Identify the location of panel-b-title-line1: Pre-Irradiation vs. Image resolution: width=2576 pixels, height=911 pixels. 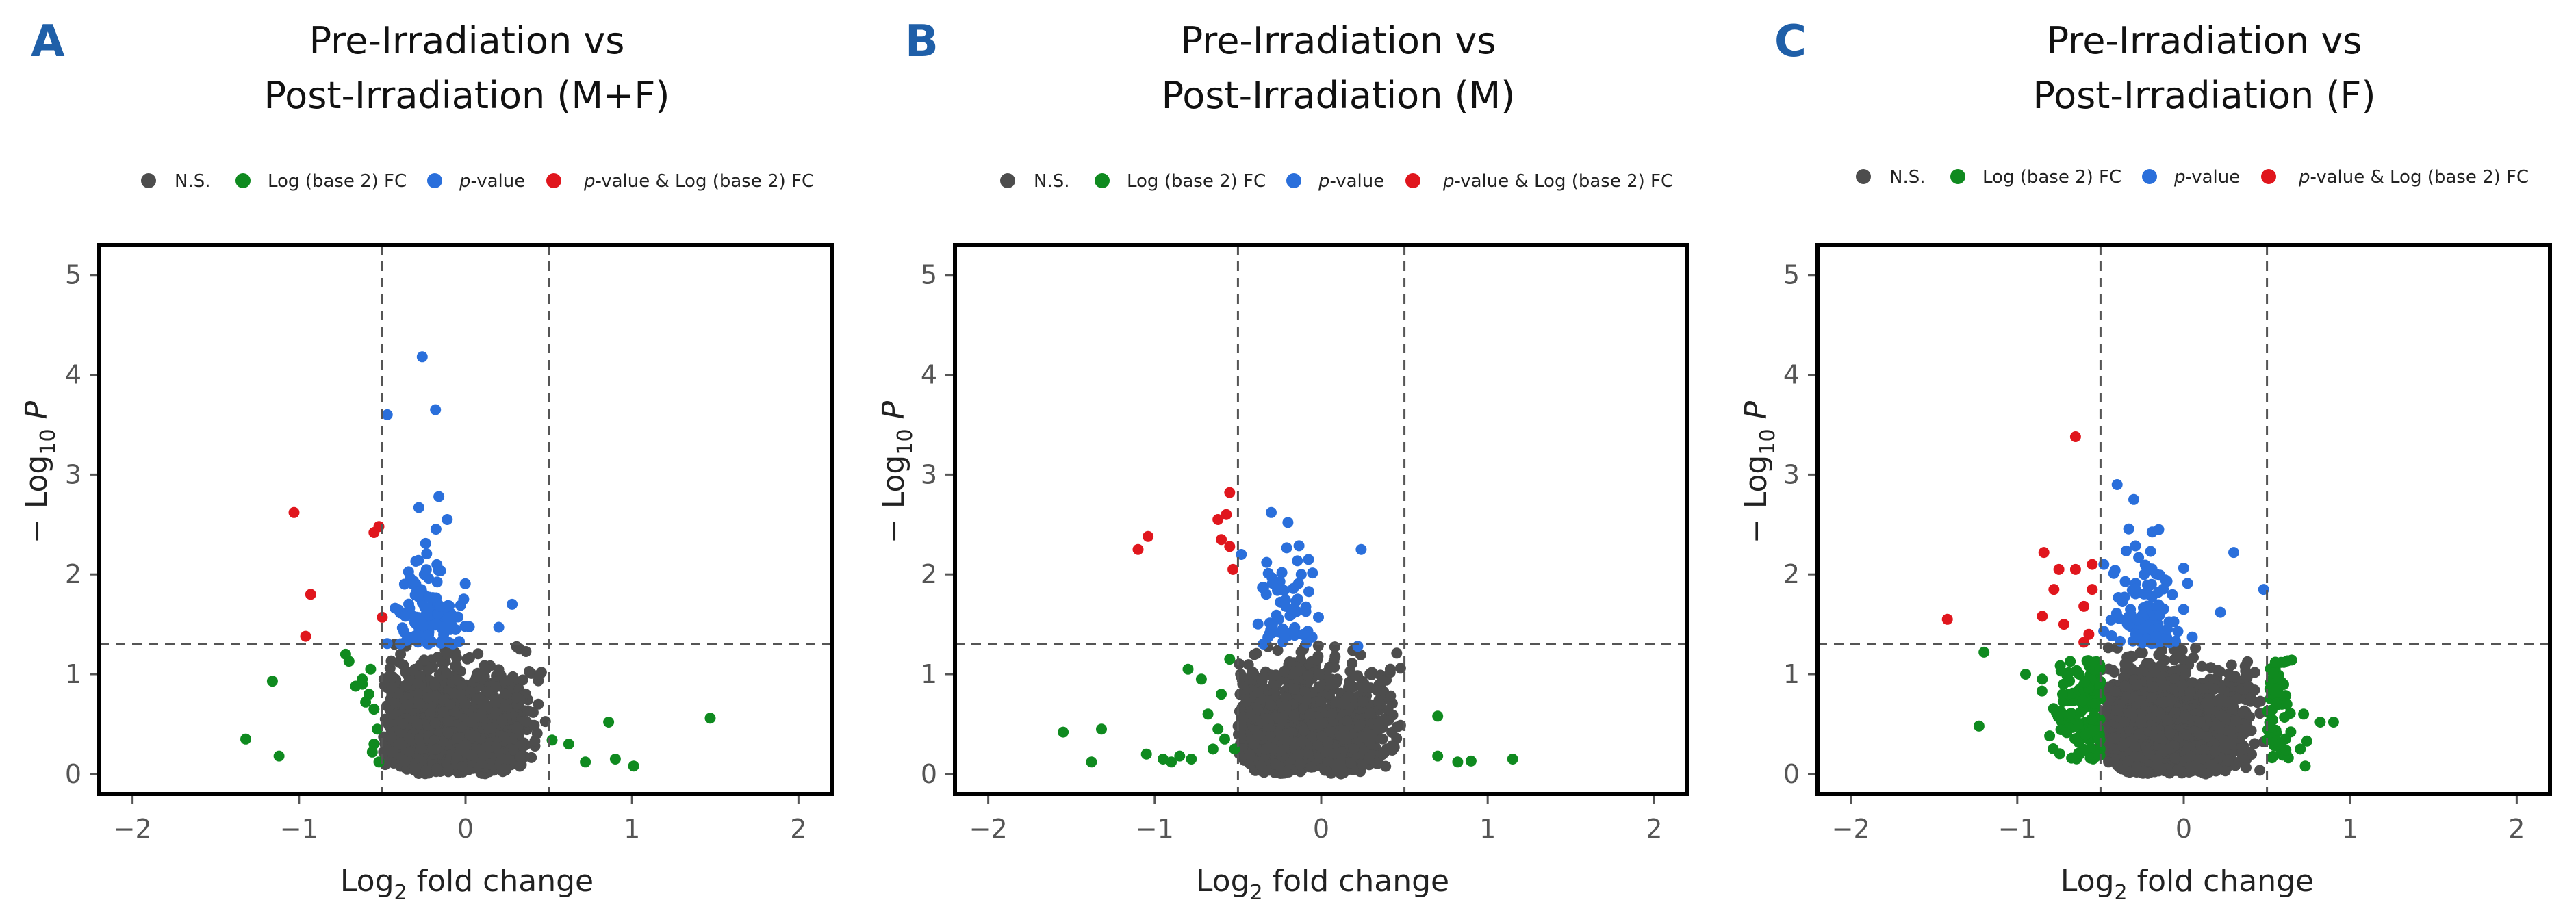
(1338, 40).